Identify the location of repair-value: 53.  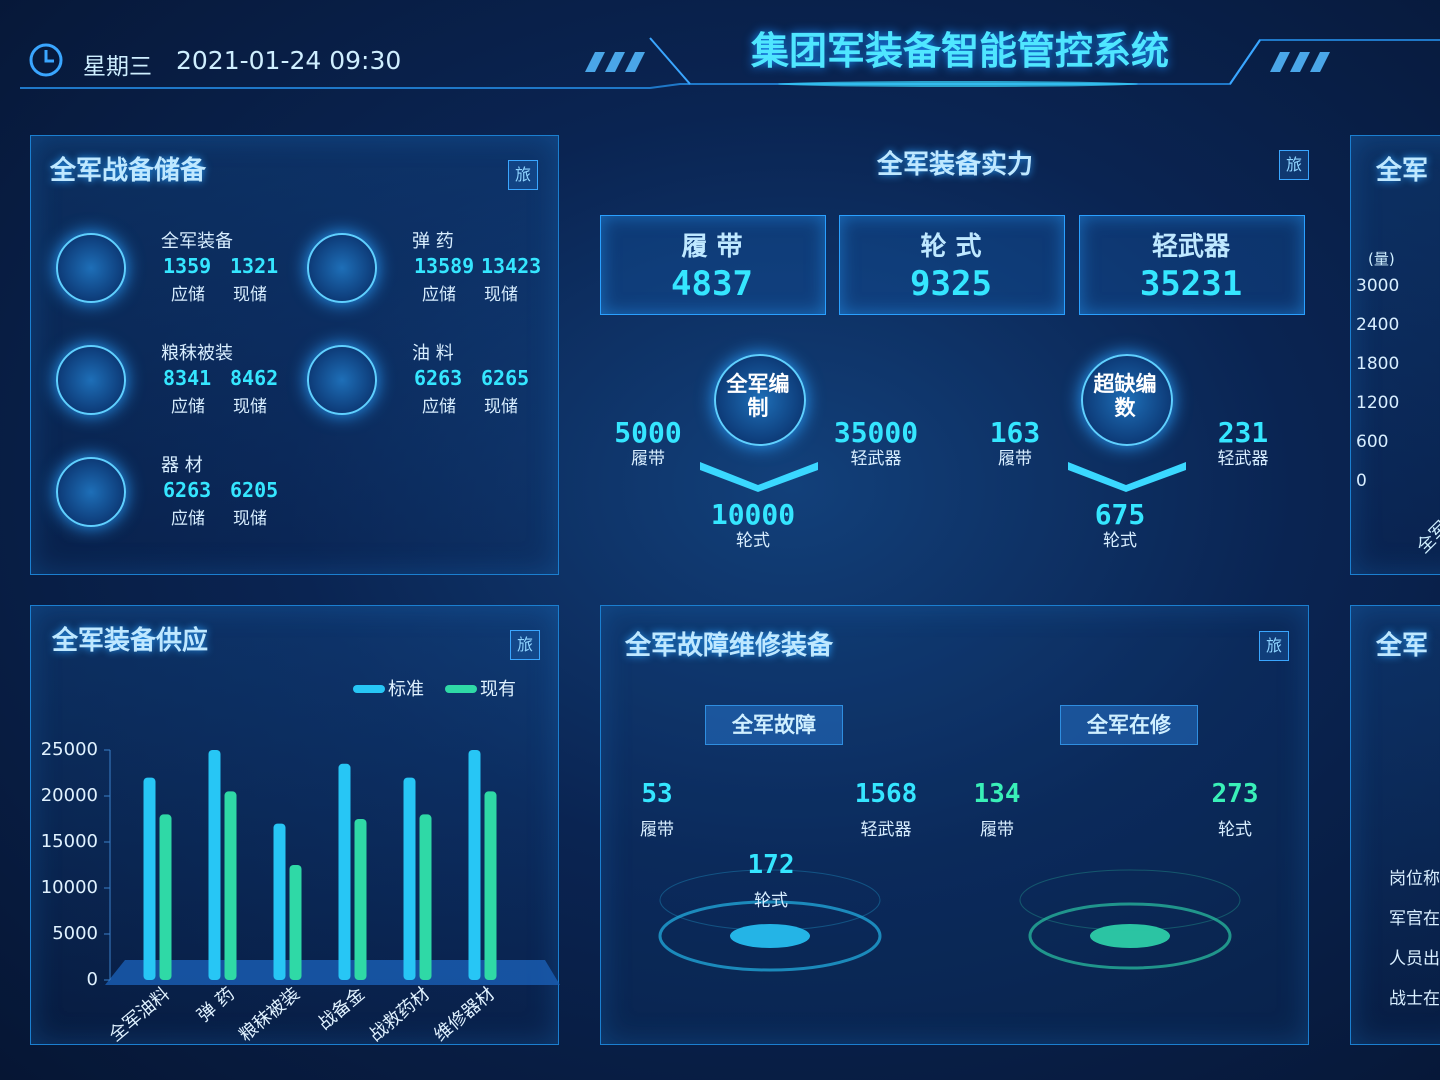
(657, 794).